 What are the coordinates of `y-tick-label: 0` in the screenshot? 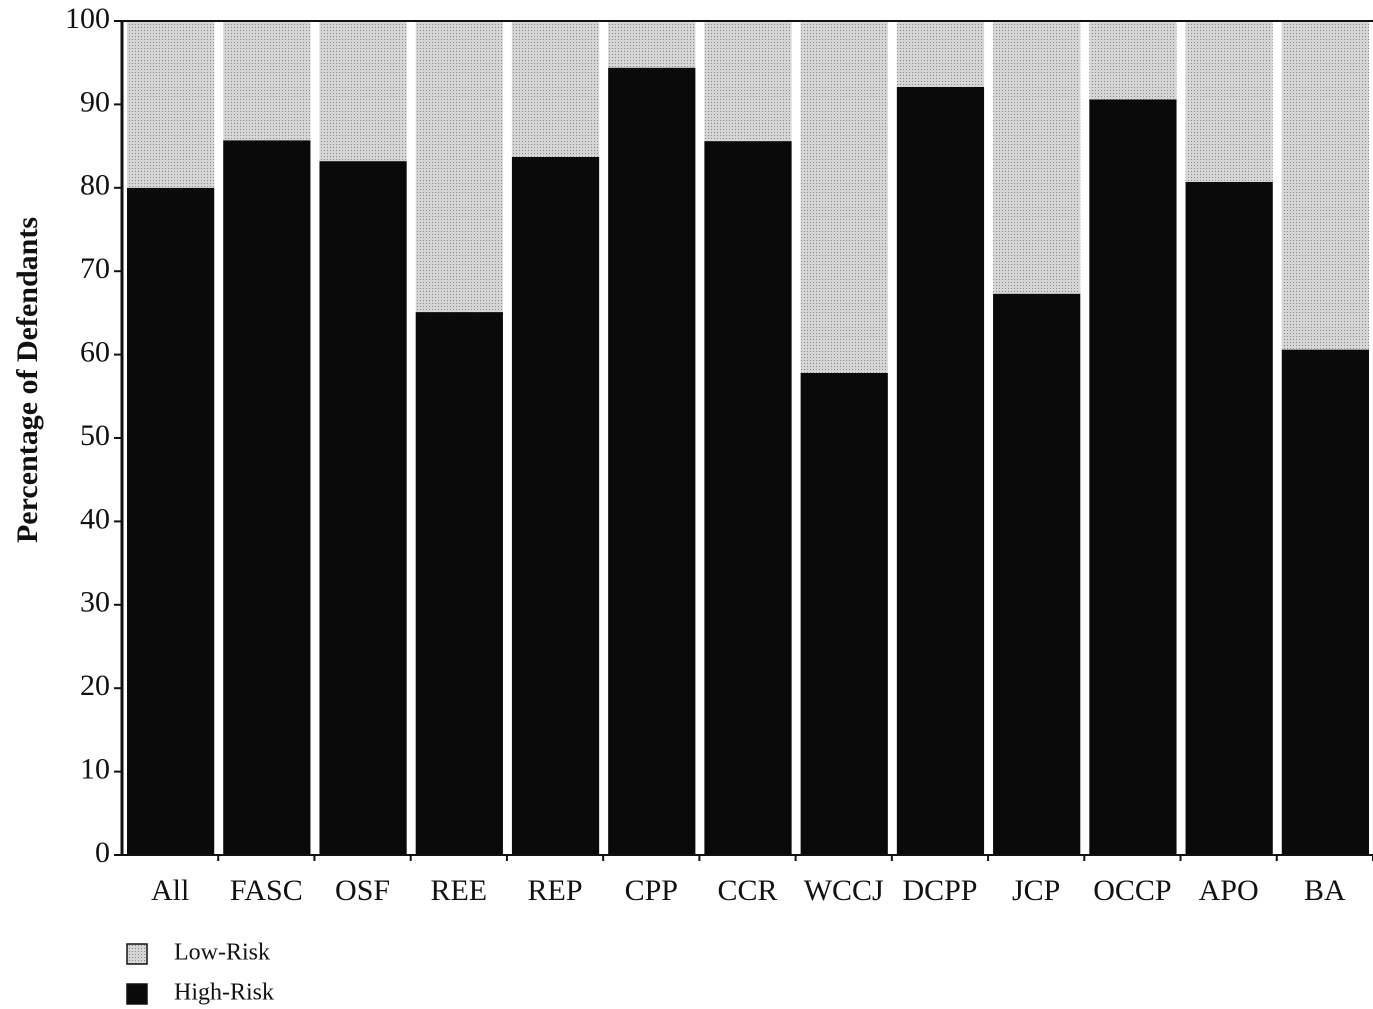 It's located at (102, 852).